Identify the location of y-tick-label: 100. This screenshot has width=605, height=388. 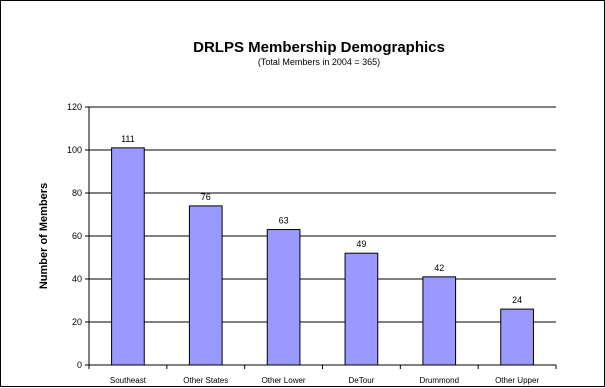
(74, 150).